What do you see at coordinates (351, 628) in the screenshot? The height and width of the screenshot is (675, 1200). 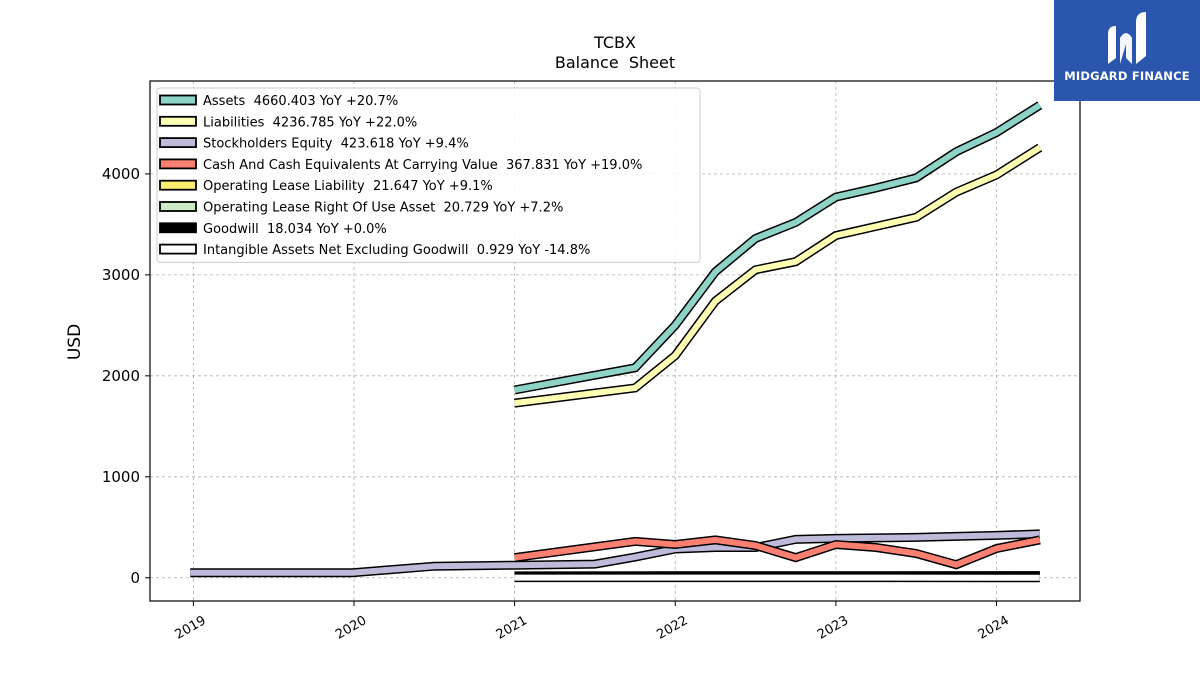 I see `x-tick-label: 2020` at bounding box center [351, 628].